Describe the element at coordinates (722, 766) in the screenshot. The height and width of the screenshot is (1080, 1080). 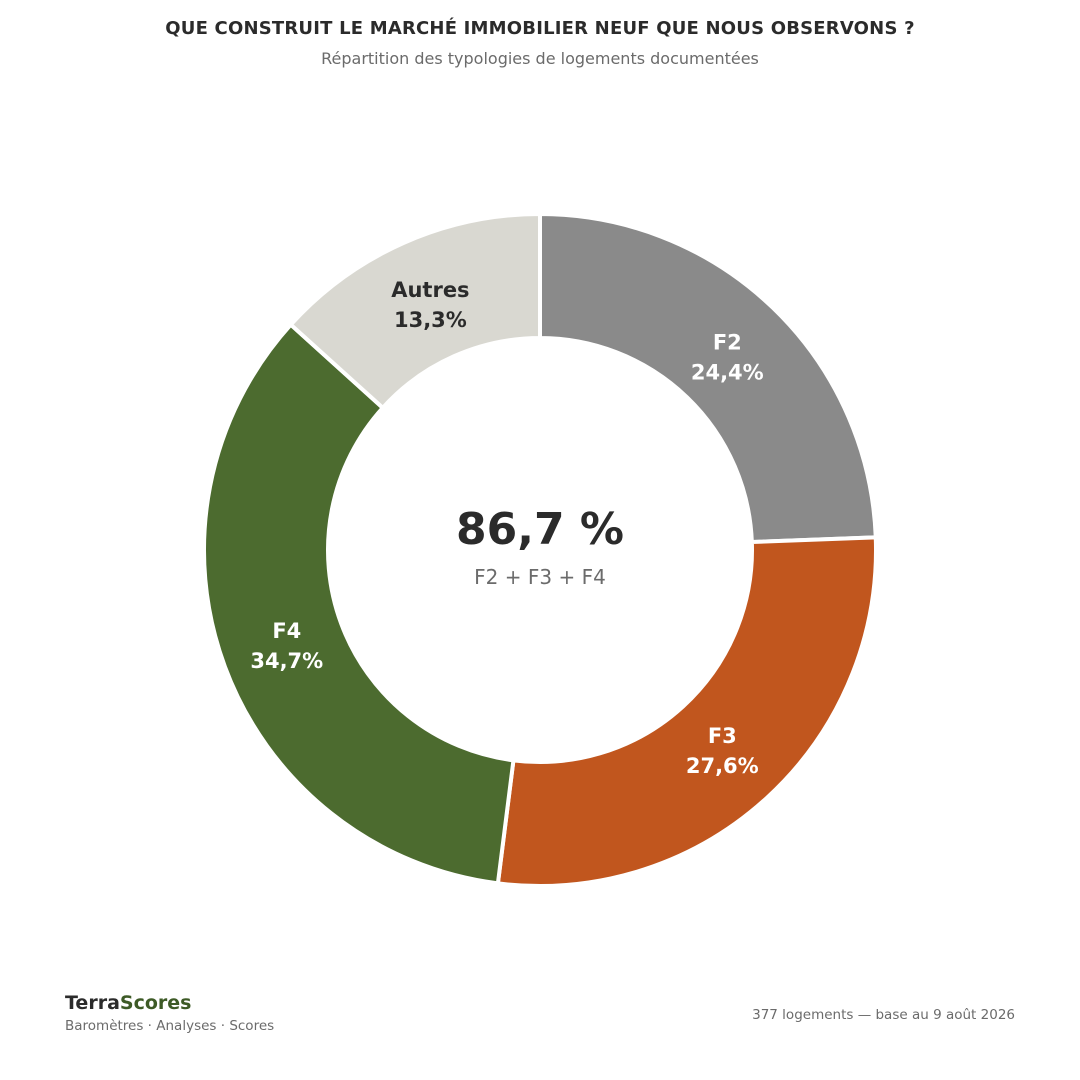
I see `slice-value-f3: 27,6%` at that location.